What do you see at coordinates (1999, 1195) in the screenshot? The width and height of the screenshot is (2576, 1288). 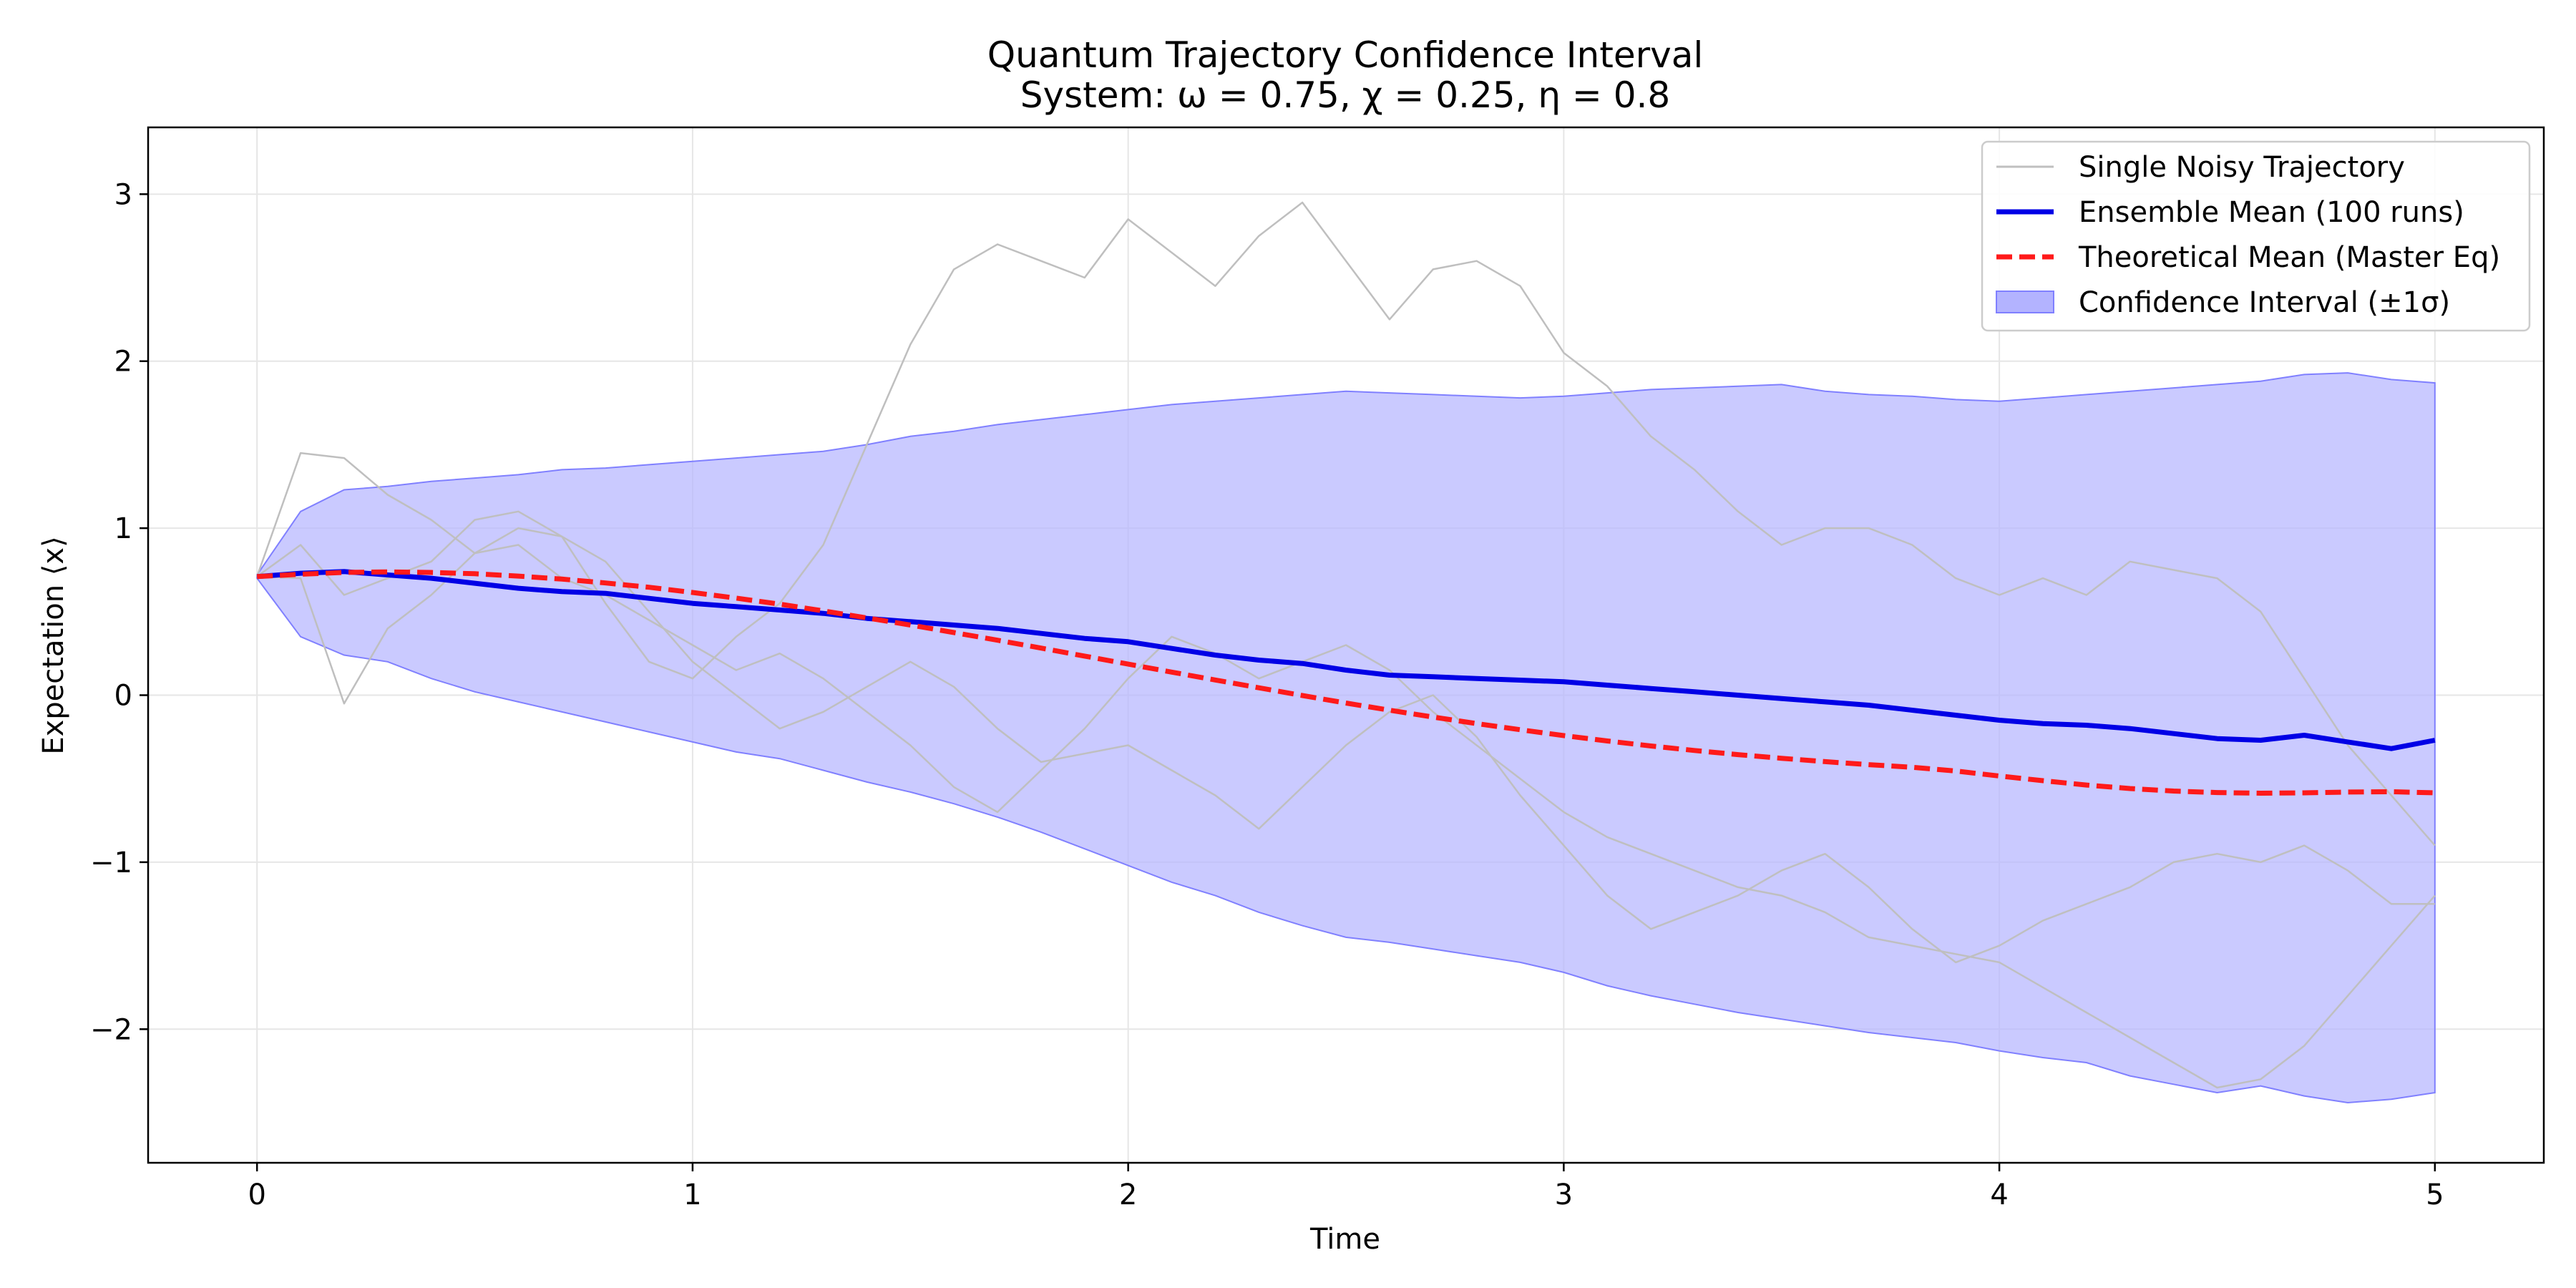 I see `x-tick-label: 4` at bounding box center [1999, 1195].